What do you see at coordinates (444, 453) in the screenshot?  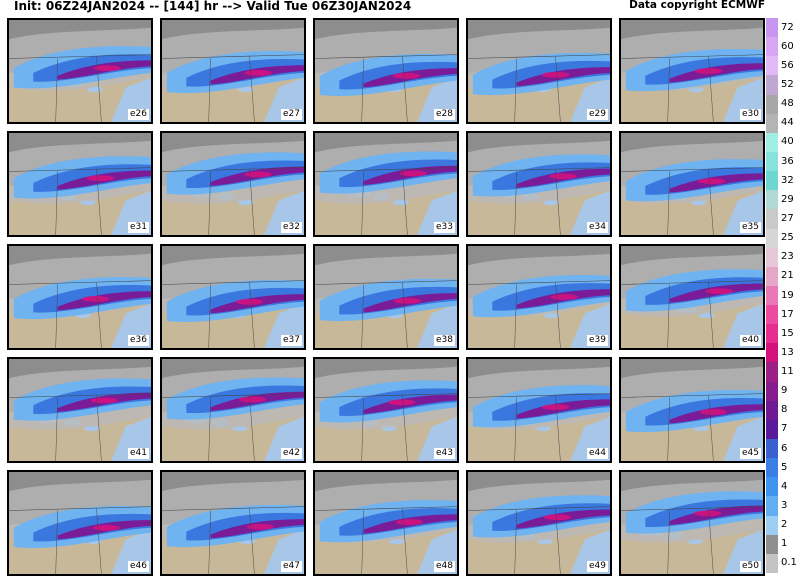 I see `member-label: e43` at bounding box center [444, 453].